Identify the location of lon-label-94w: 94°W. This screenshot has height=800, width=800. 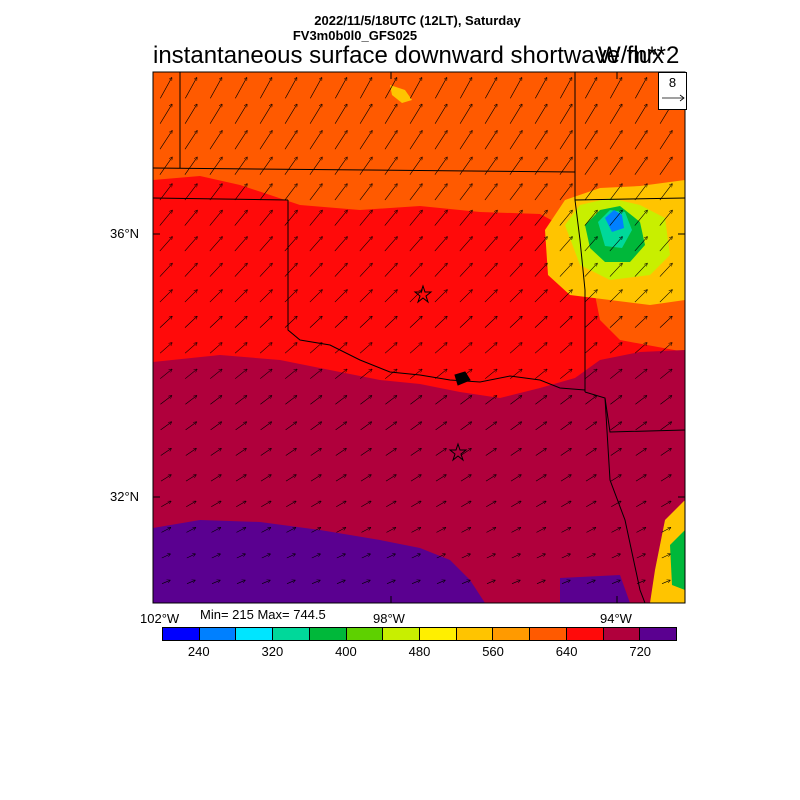
(616, 618).